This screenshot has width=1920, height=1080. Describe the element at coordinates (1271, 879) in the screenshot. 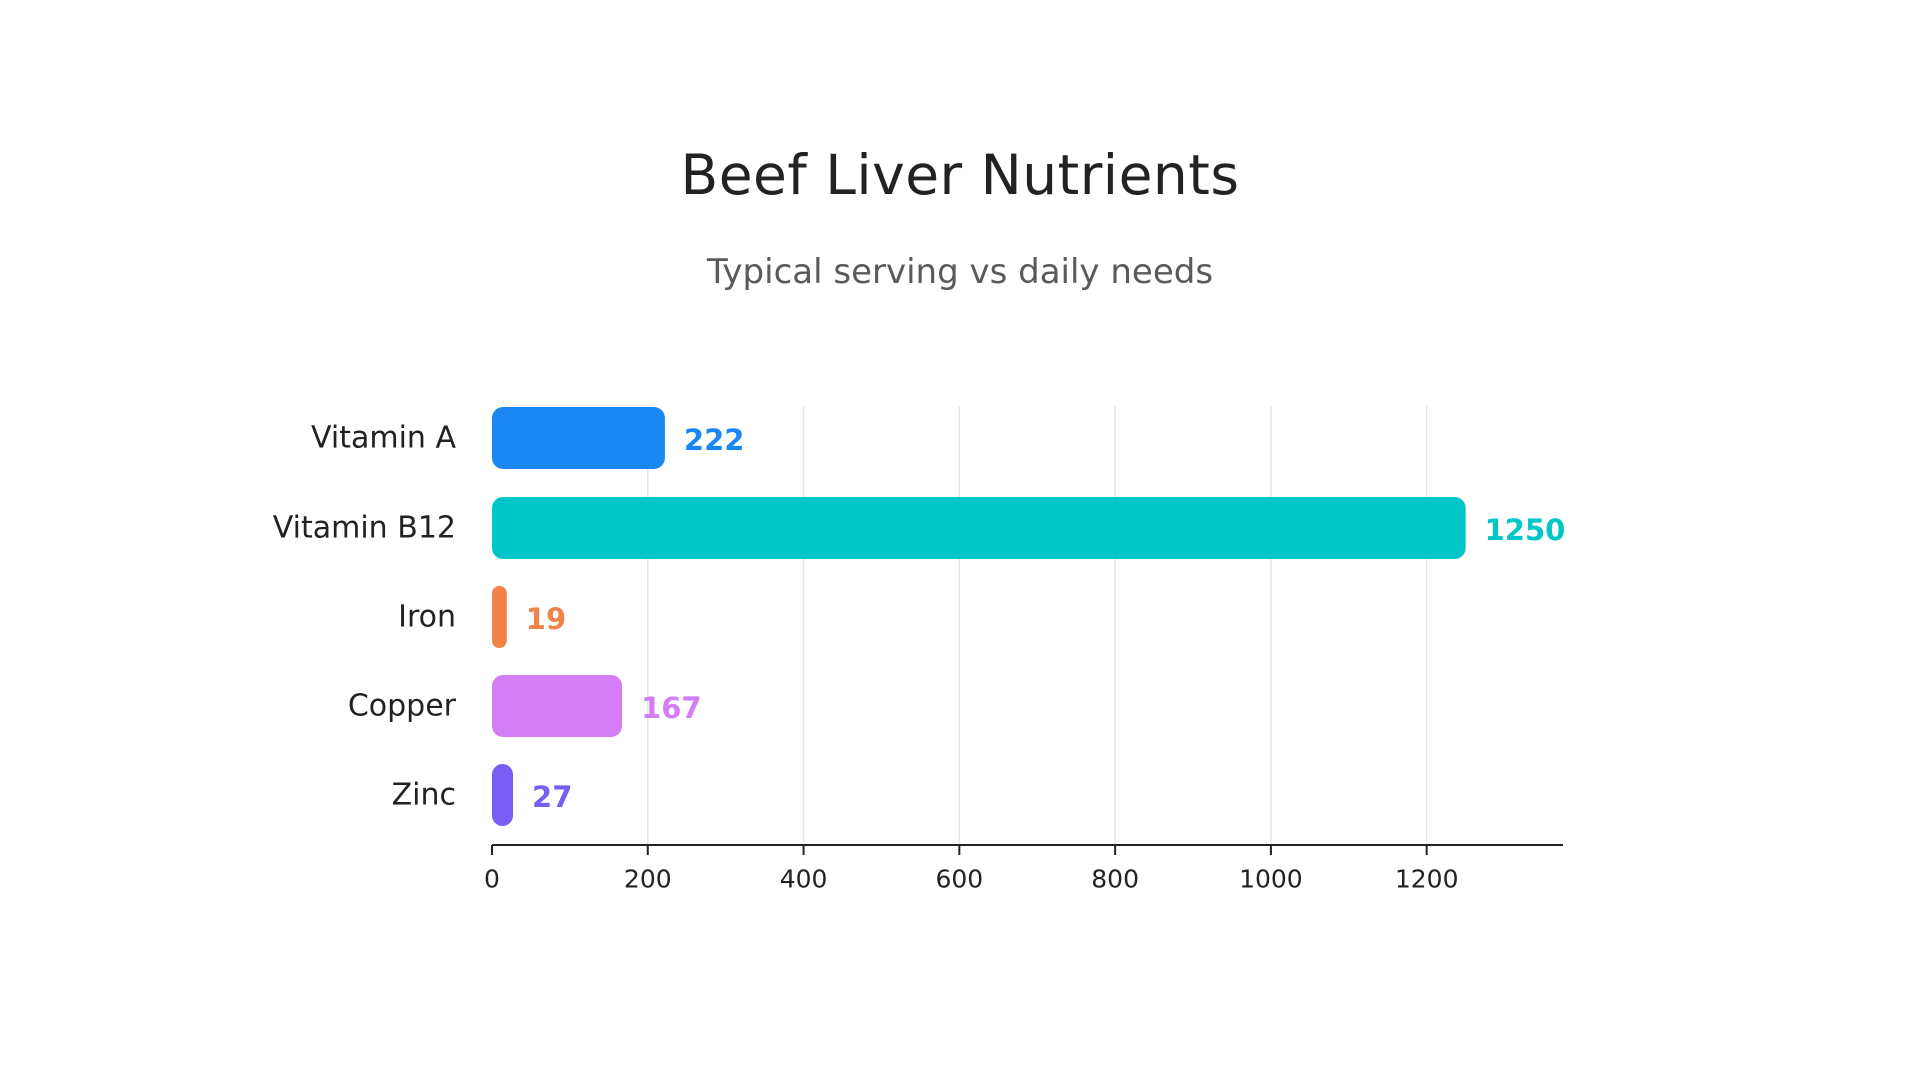

I see `x-tick-label: 1000` at that location.